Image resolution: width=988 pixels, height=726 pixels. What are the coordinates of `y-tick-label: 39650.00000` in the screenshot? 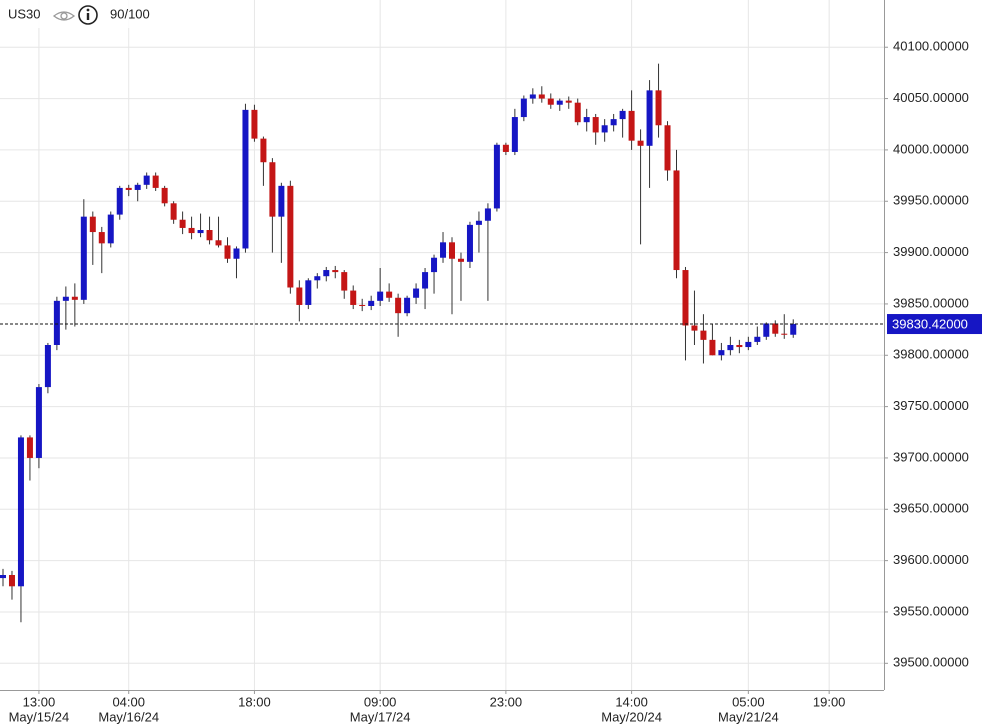 It's located at (931, 508).